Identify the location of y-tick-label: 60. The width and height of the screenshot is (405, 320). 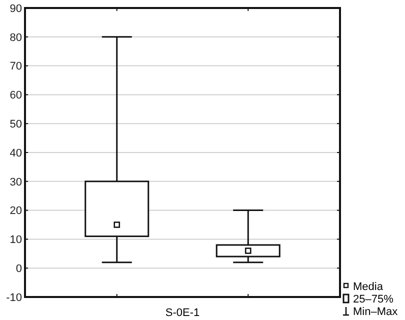
(16, 96).